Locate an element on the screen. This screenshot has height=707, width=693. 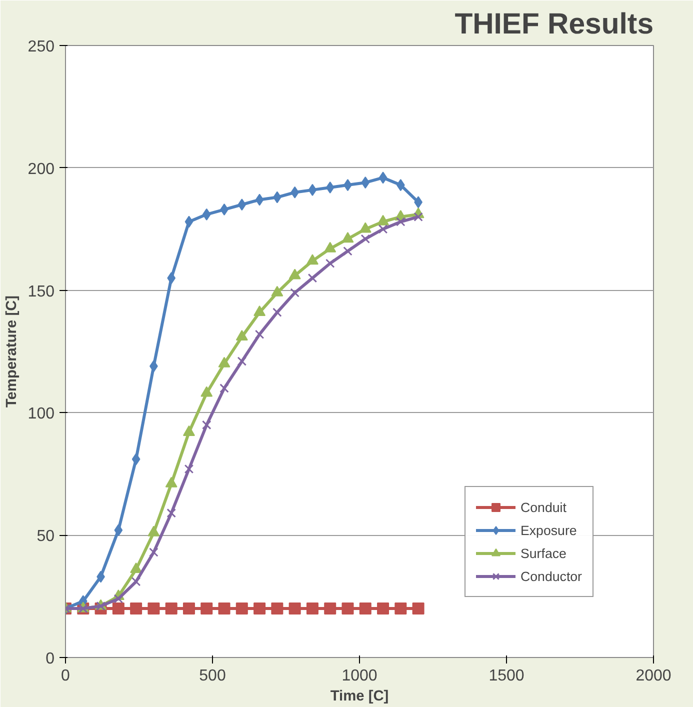
x-tick-label: 1000 is located at coordinates (360, 676).